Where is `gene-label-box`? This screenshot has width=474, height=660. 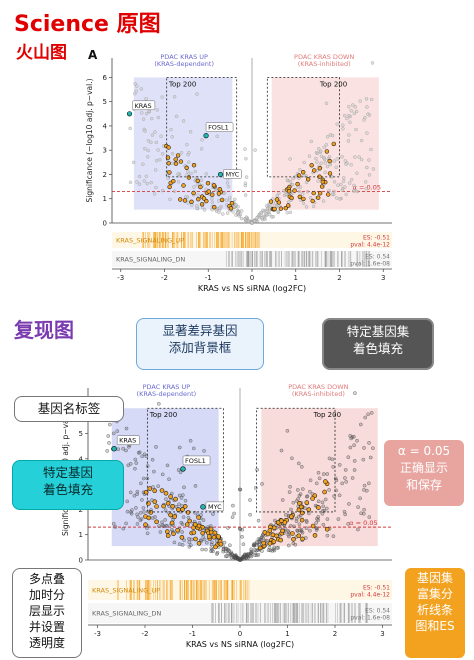
gene-label-box is located at coordinates (219, 127).